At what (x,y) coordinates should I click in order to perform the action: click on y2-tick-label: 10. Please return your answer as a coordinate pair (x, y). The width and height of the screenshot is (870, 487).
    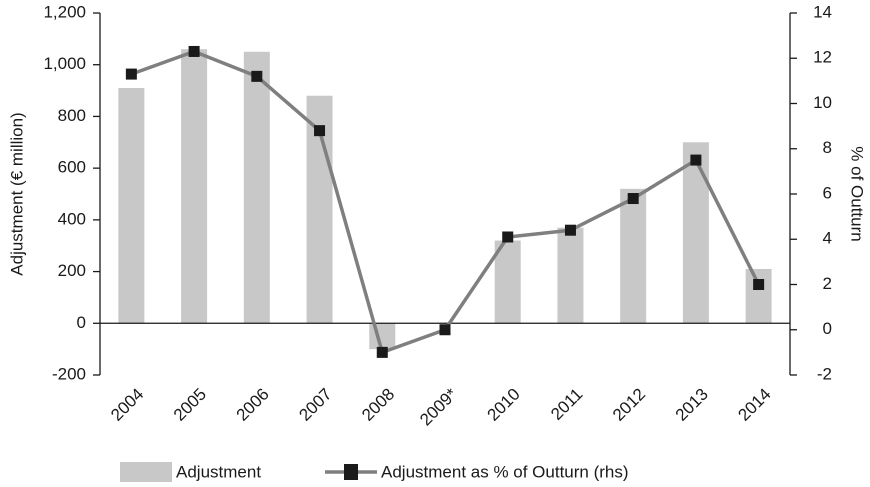
    Looking at the image, I should click on (822, 102).